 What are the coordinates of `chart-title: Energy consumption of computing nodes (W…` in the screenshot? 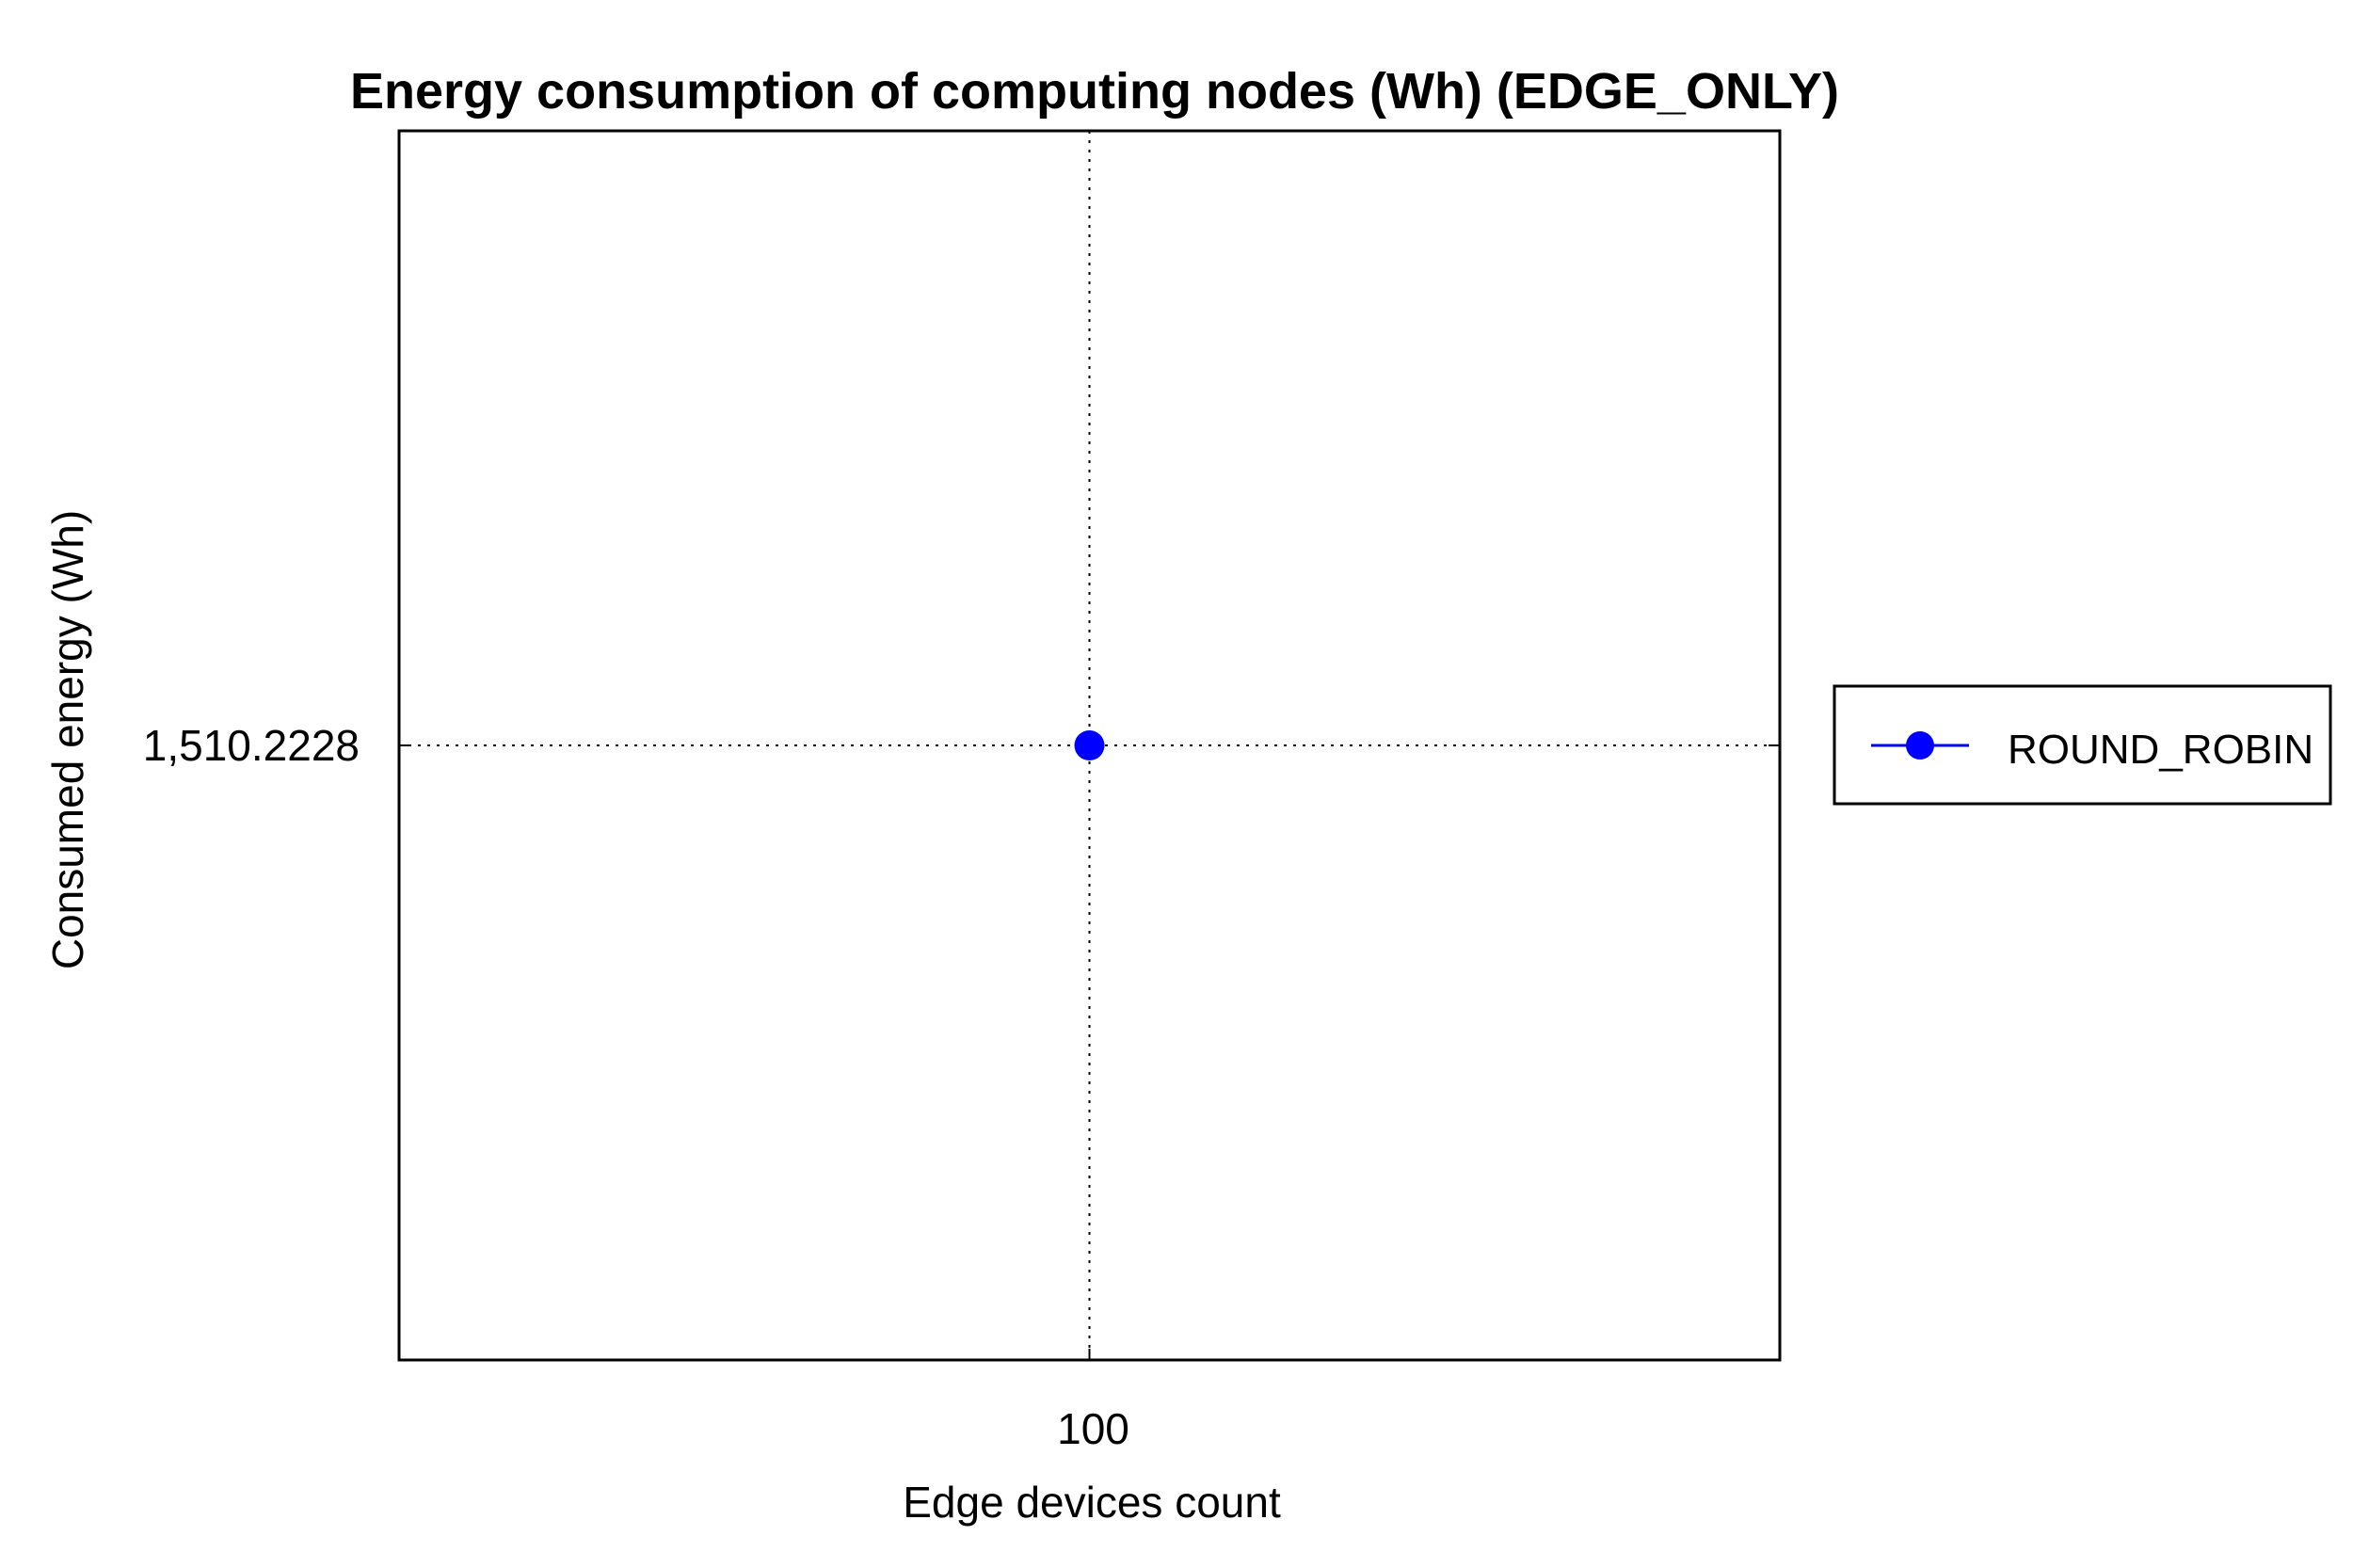 It's located at (1095, 91).